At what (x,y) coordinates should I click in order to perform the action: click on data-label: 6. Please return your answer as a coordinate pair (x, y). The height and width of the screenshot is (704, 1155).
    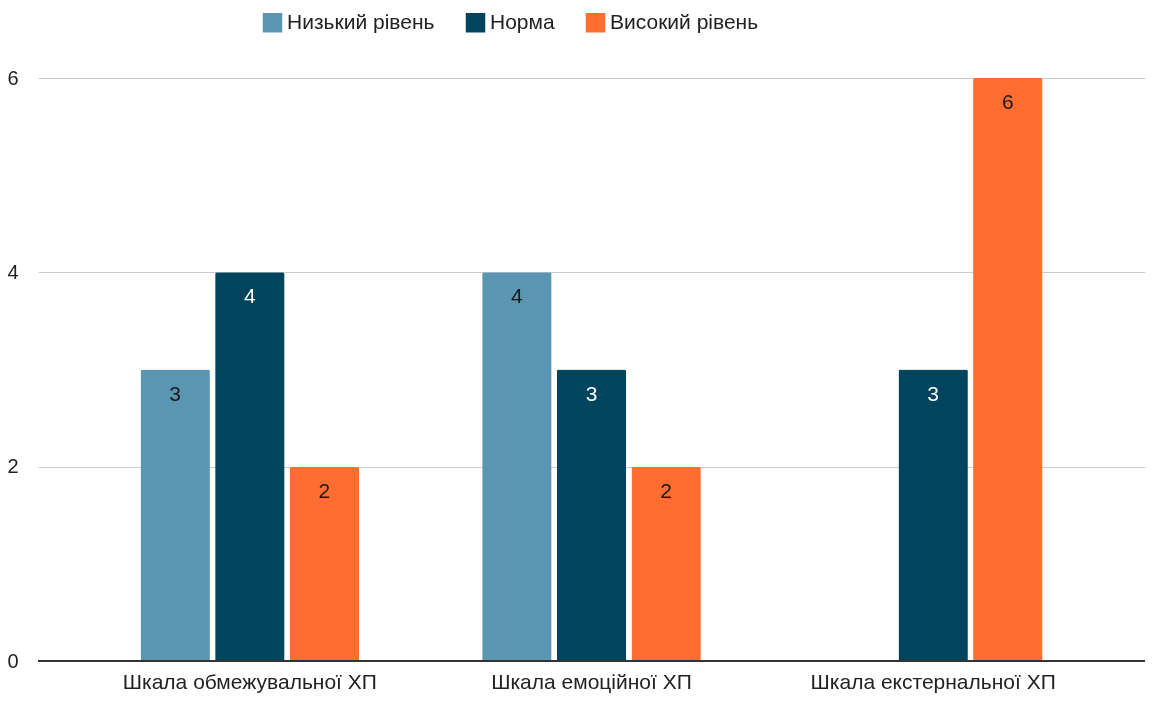
    Looking at the image, I should click on (1007, 101).